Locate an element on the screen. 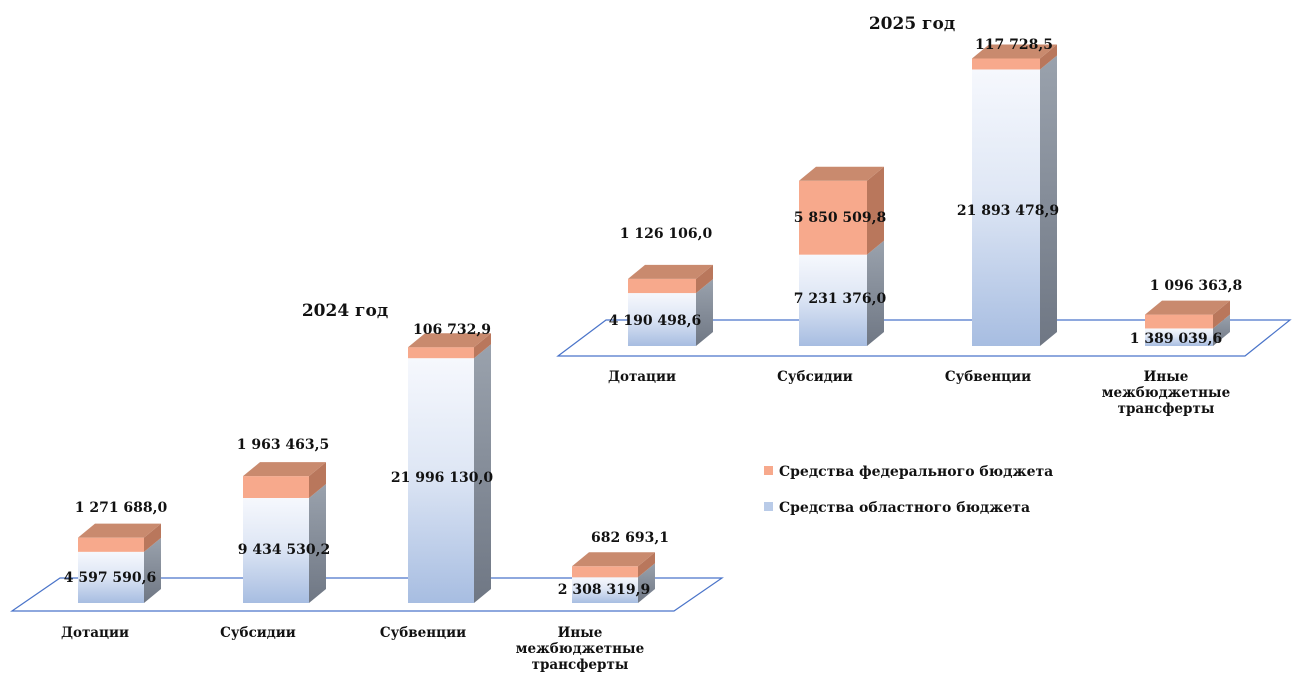  data-label: 21 996 130,0 is located at coordinates (442, 478).